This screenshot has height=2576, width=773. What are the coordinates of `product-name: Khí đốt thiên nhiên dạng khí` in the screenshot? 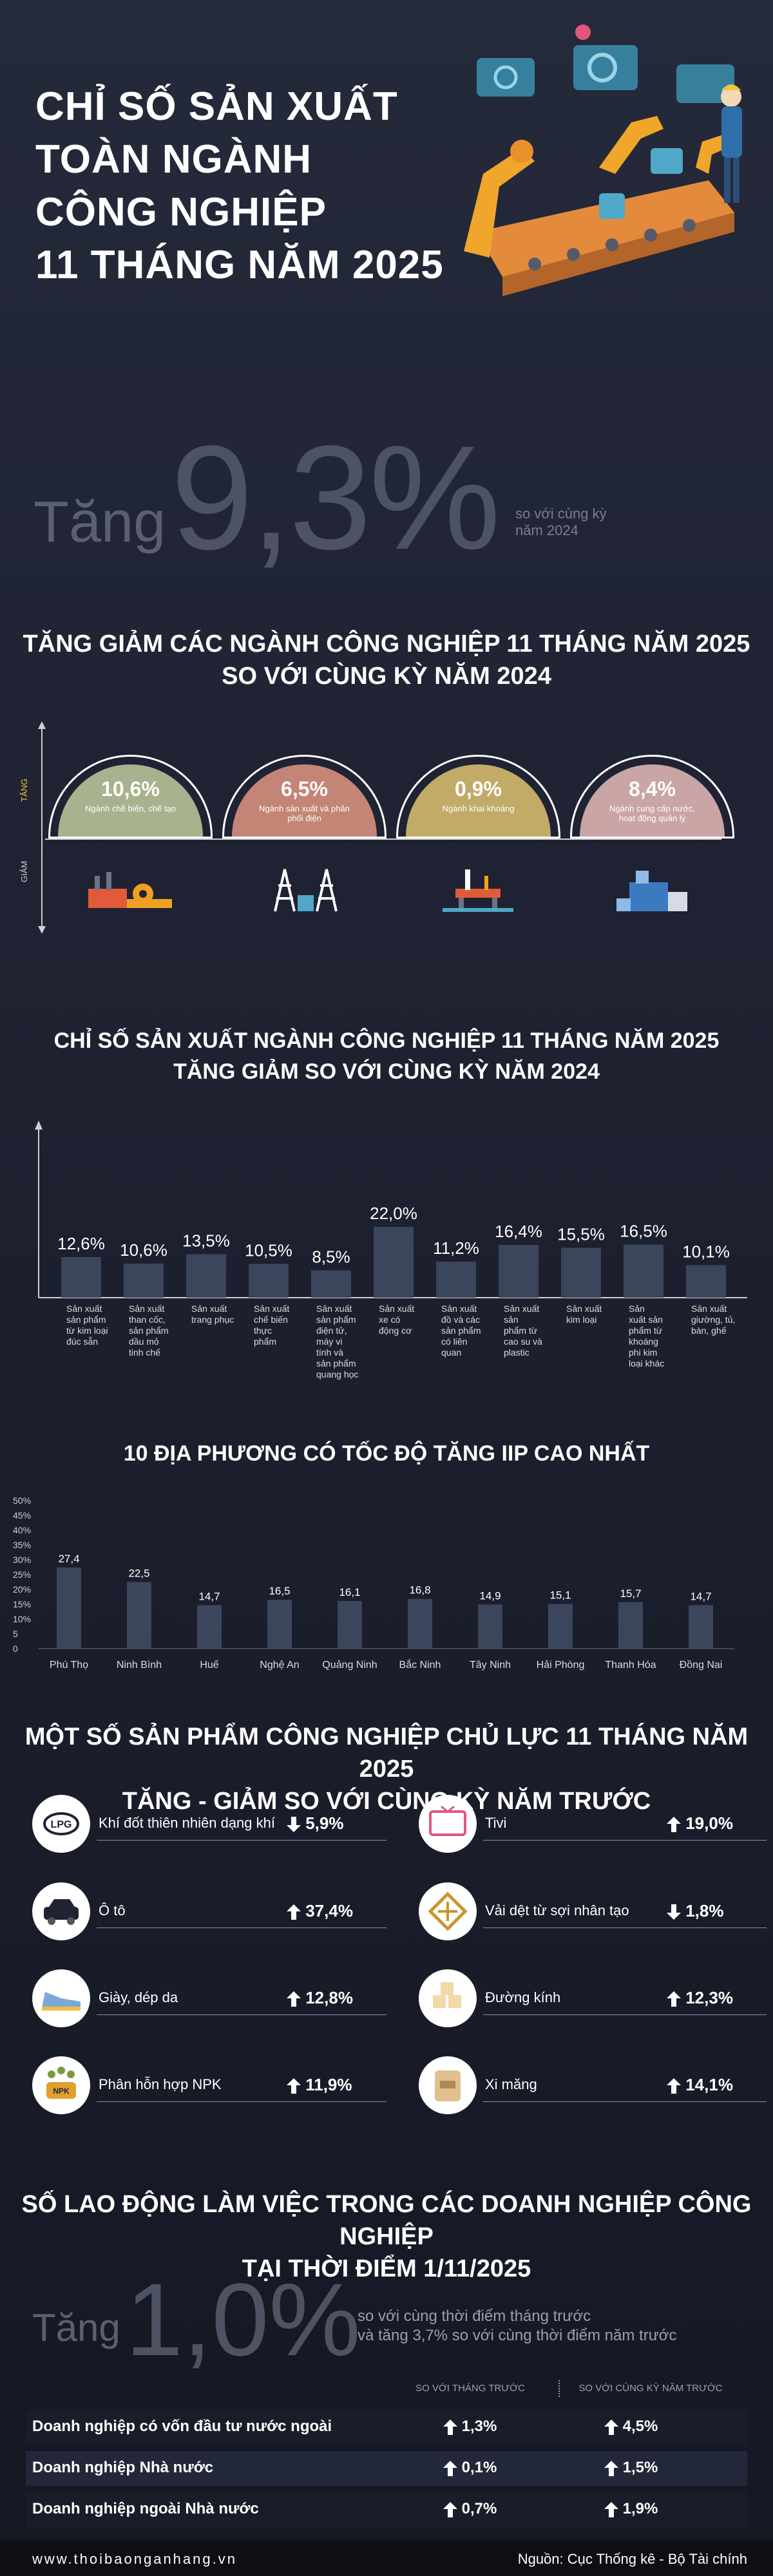 It's located at (187, 1823).